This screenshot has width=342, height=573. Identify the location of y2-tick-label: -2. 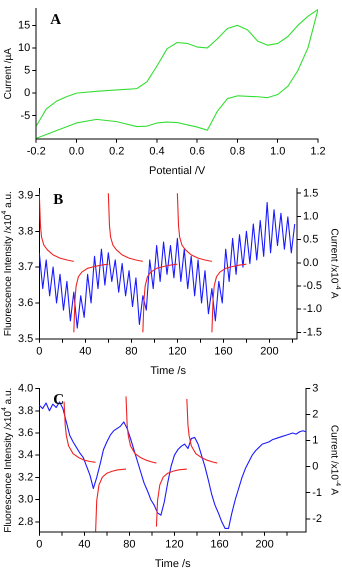
(317, 518).